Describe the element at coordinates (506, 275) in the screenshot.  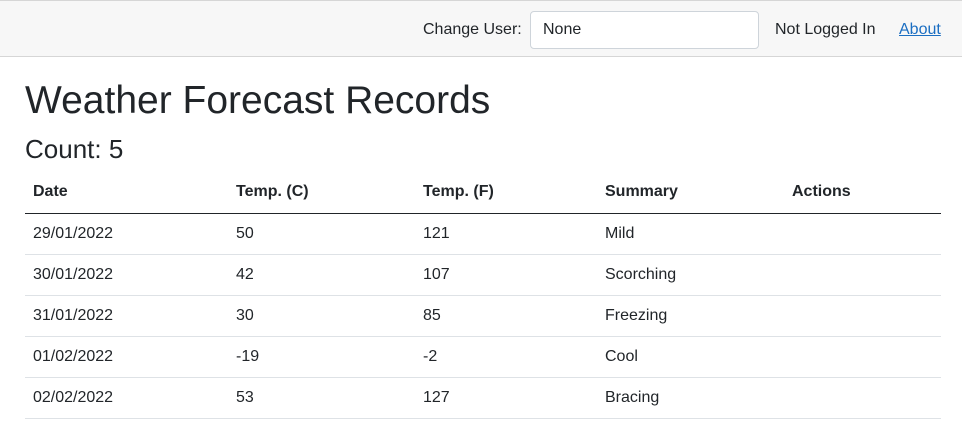
I see `cell-temp-f: 107` at that location.